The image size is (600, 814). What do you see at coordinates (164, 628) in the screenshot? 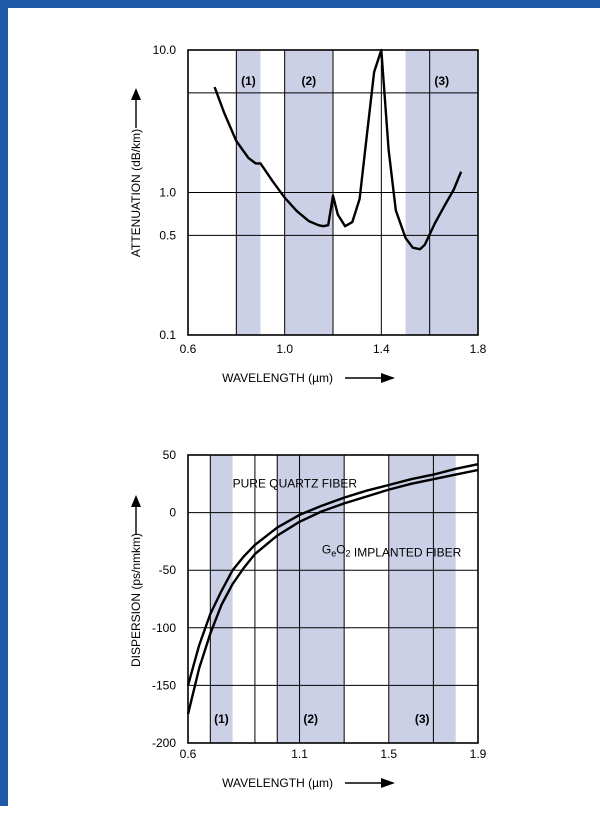
I see `y-tick-label: -100` at bounding box center [164, 628].